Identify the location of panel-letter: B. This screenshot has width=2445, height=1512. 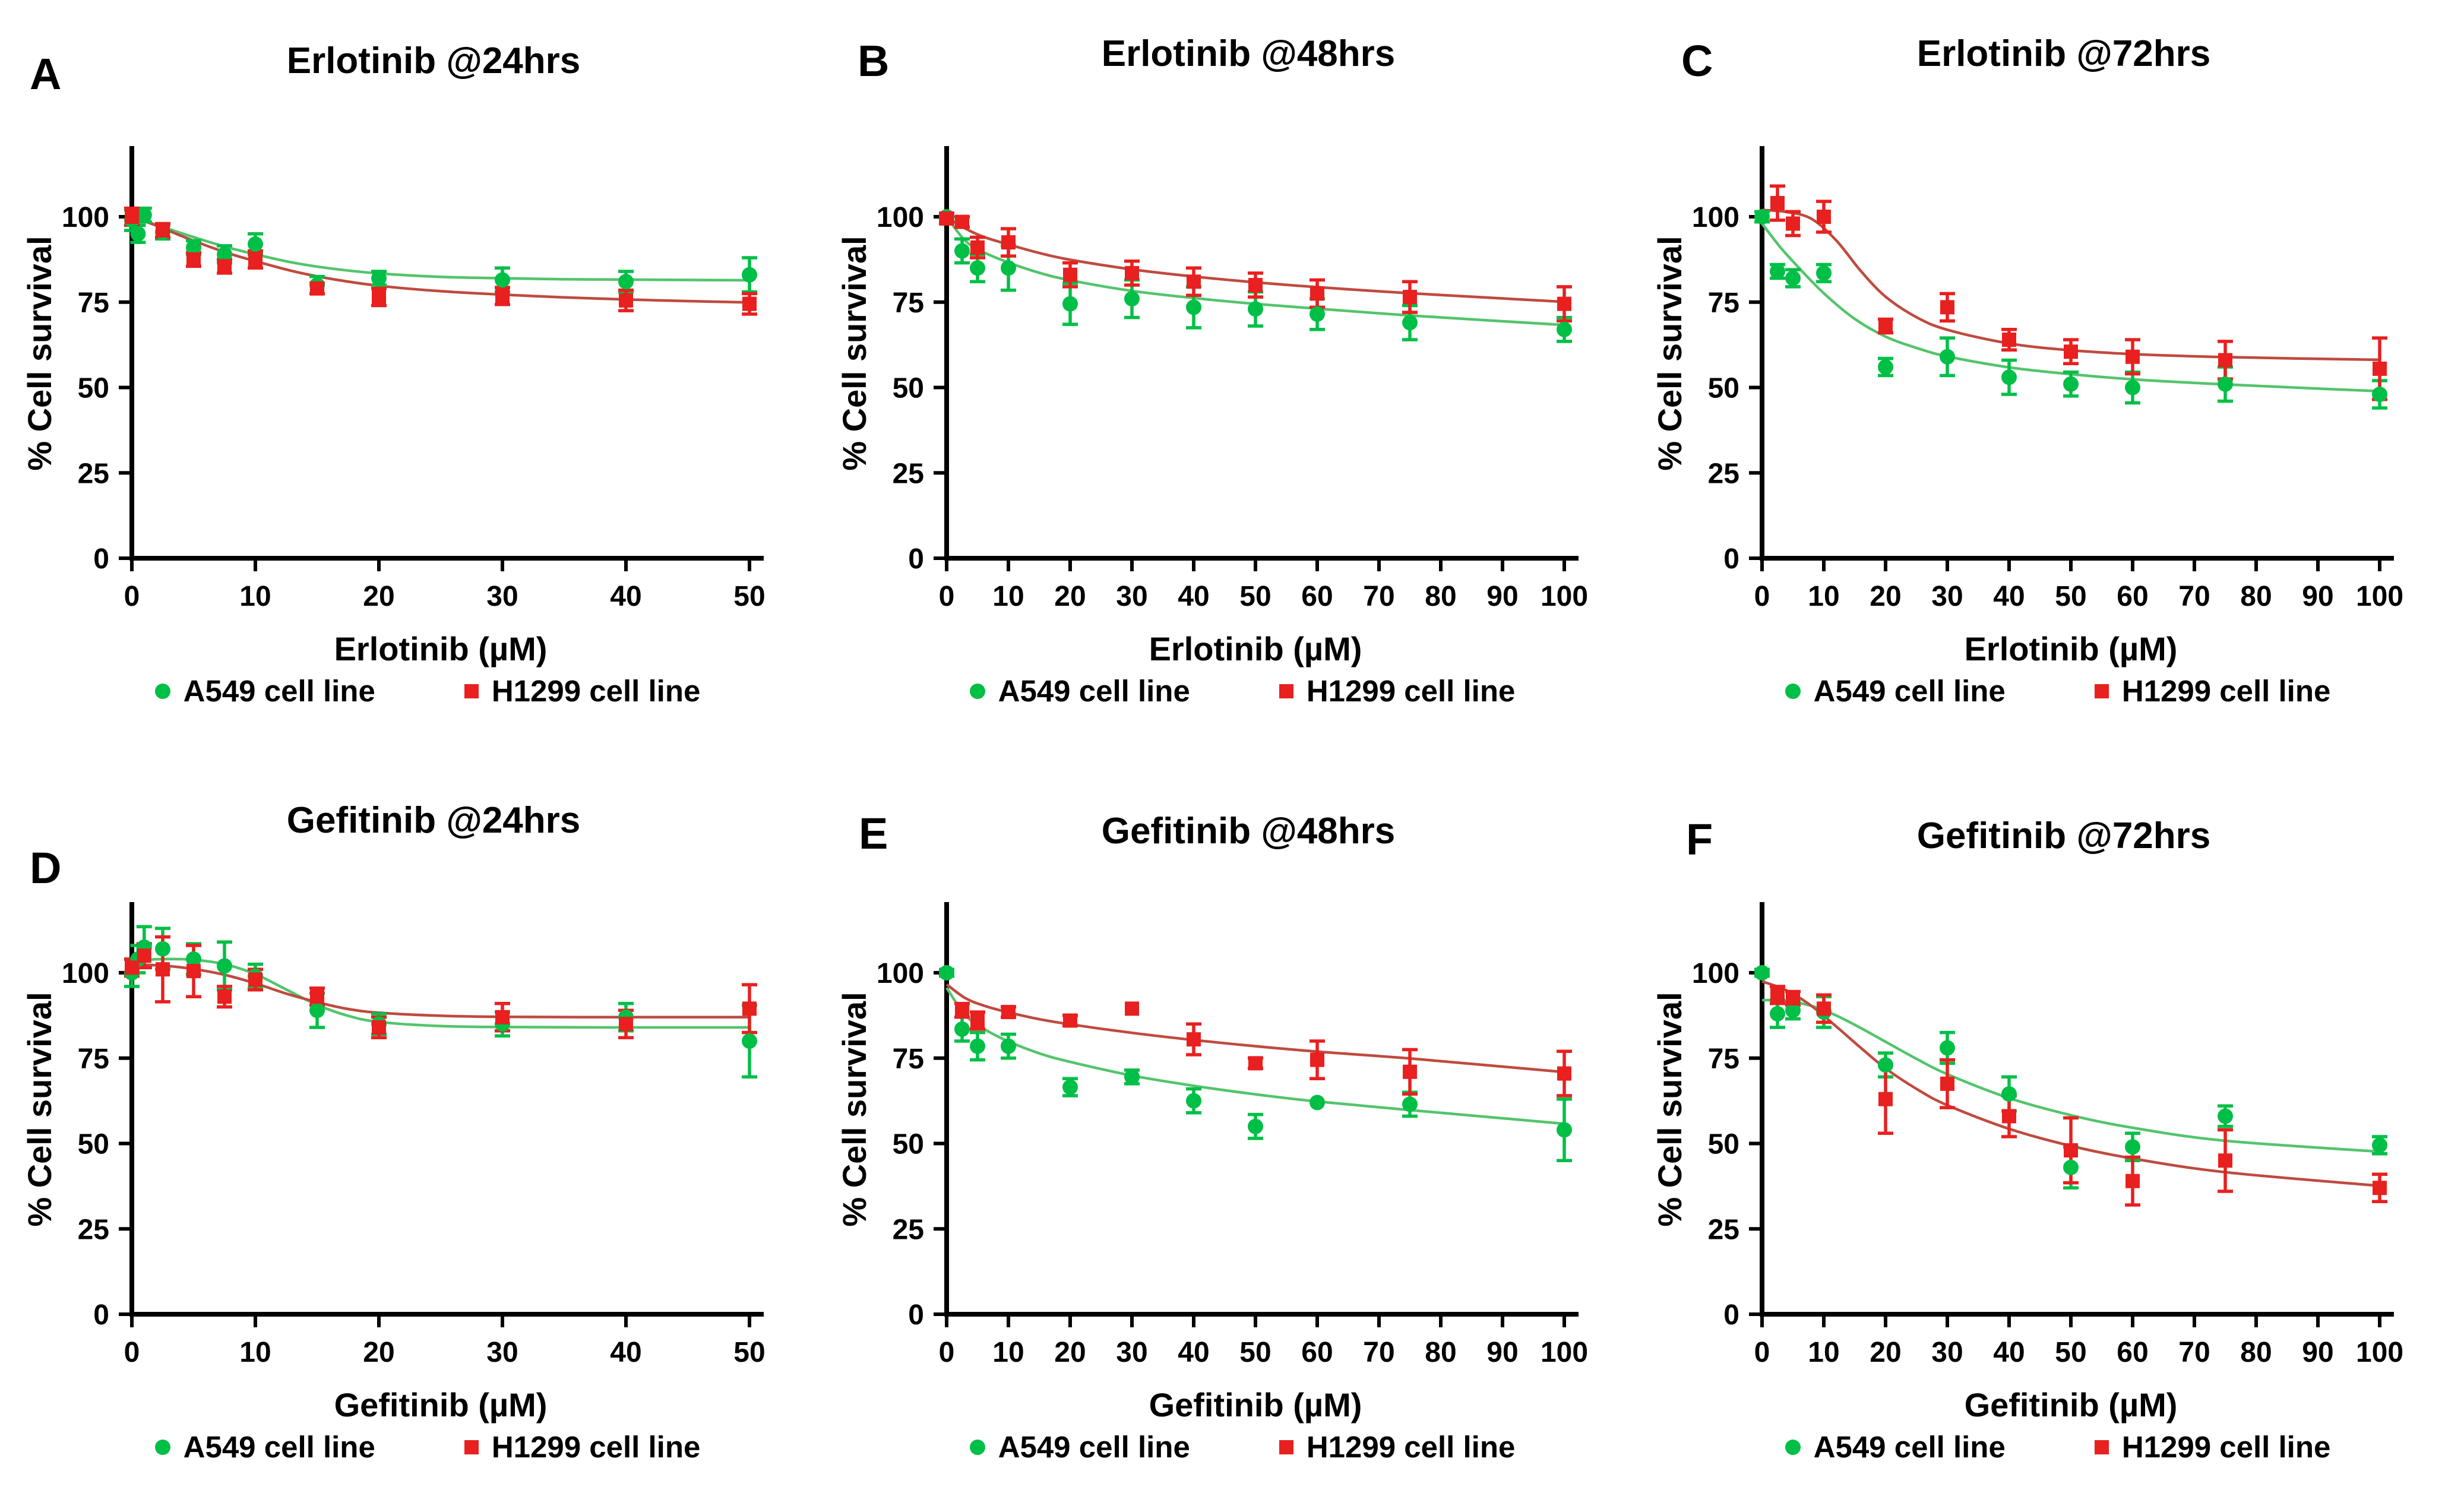
(874, 61).